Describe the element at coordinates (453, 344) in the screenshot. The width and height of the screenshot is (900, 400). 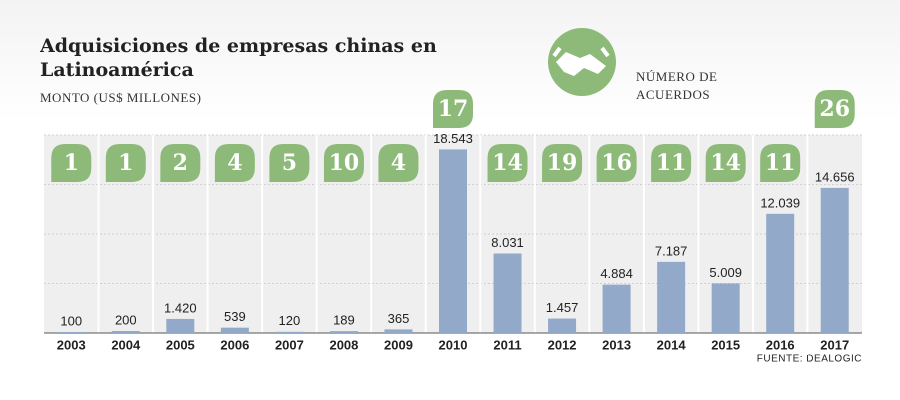
I see `x-tick-label: 2010` at that location.